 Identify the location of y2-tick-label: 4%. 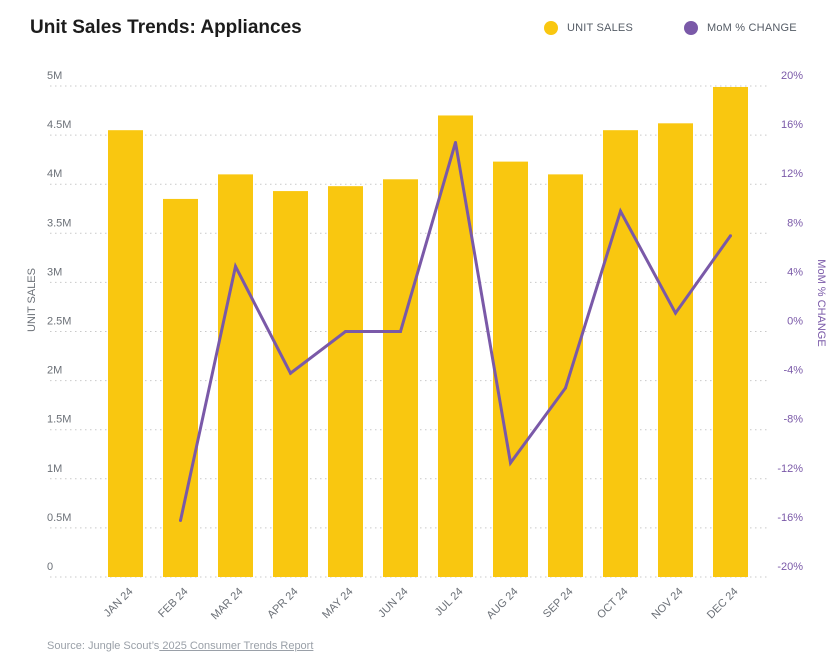
(795, 272).